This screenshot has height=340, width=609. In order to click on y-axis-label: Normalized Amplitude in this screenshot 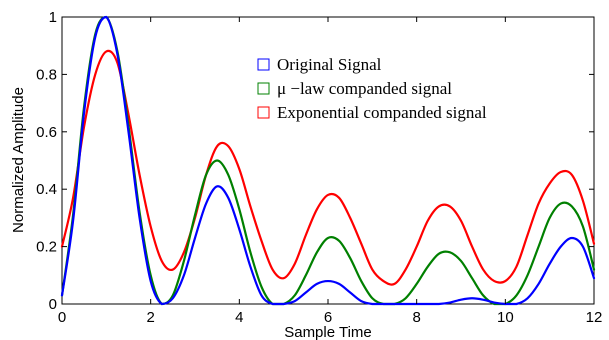, I will do `click(18, 160)`.